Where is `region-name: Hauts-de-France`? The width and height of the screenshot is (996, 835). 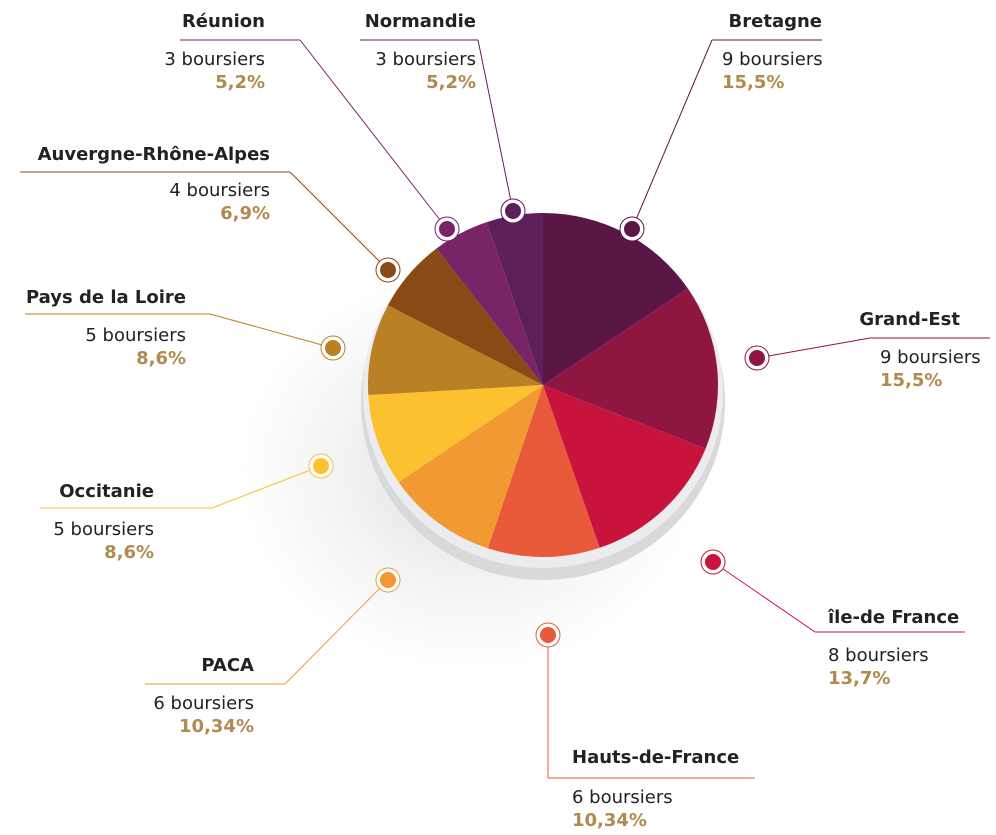
region-name: Hauts-de-France is located at coordinates (655, 757).